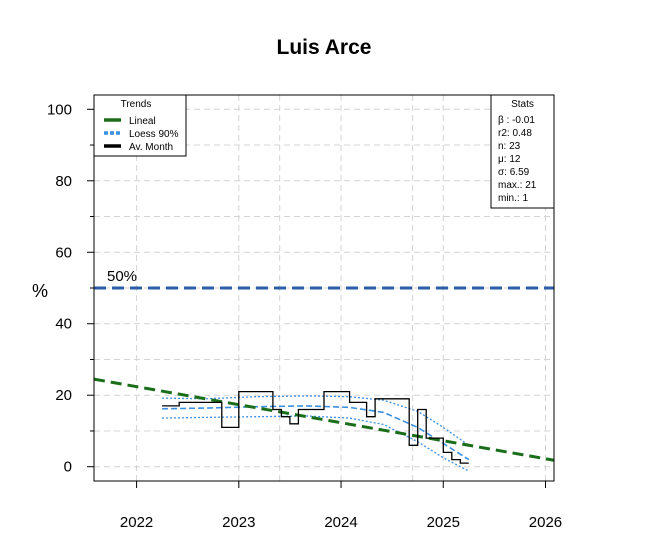  I want to click on reference-line-label: 50%, so click(122, 276).